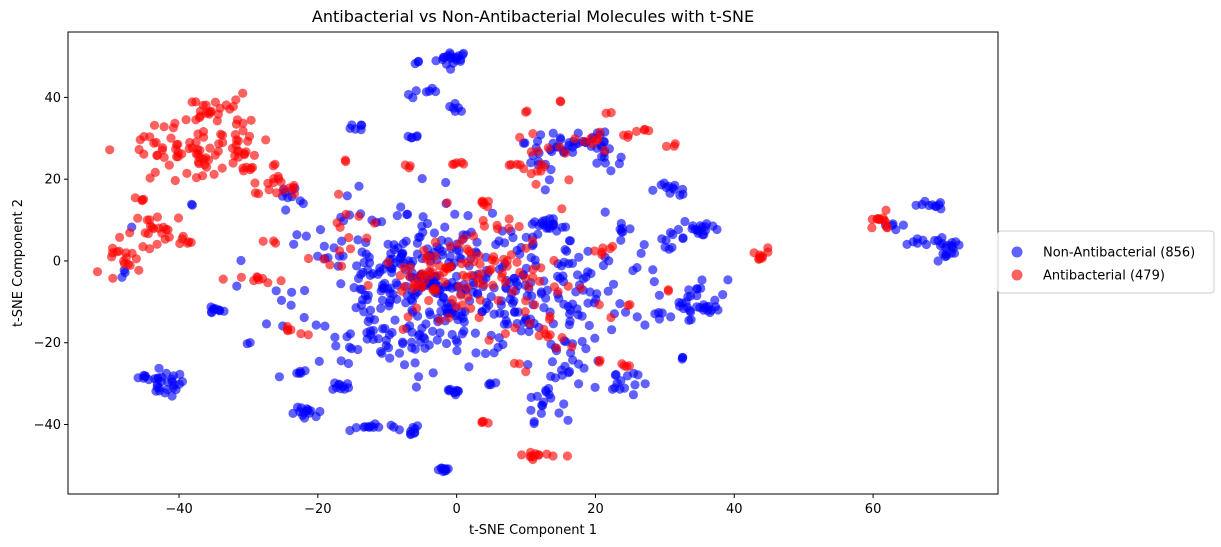 This screenshot has height=547, width=1221. What do you see at coordinates (52, 180) in the screenshot?
I see `y-tick-label: 20` at bounding box center [52, 180].